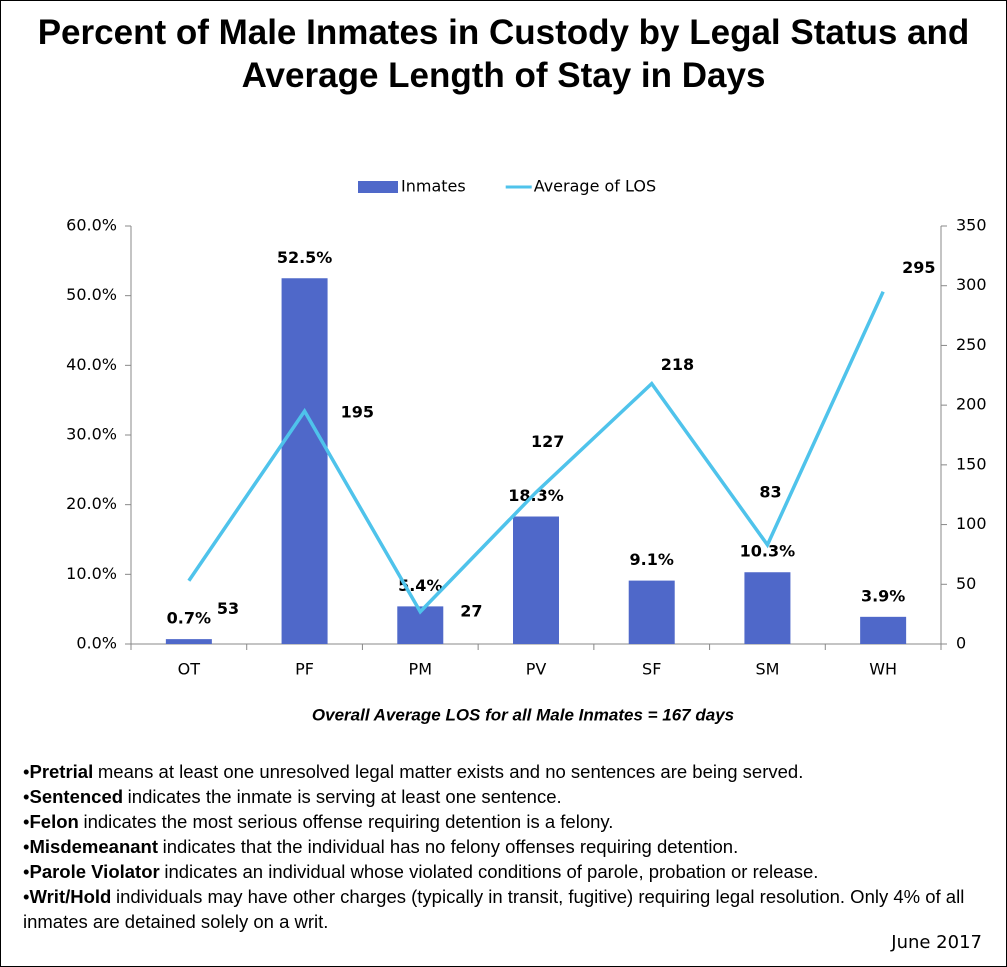  What do you see at coordinates (91, 225) in the screenshot?
I see `y-tick-label: 60.0%` at bounding box center [91, 225].